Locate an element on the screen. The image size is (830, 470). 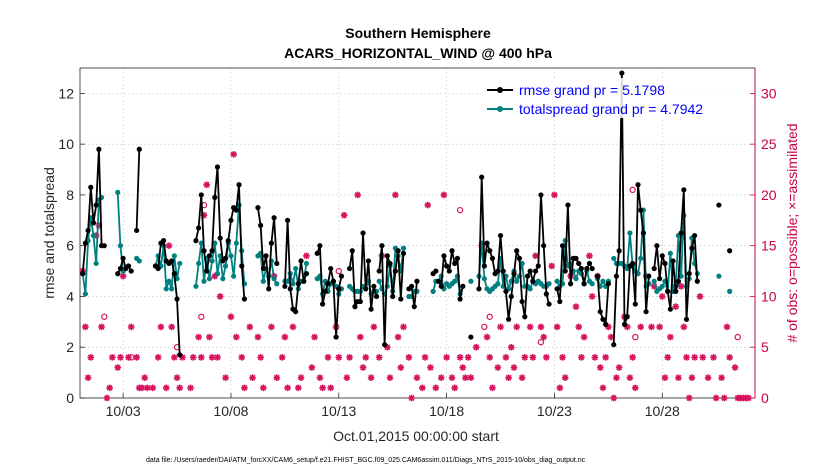
y-right-tick-label: 5 is located at coordinates (765, 347).